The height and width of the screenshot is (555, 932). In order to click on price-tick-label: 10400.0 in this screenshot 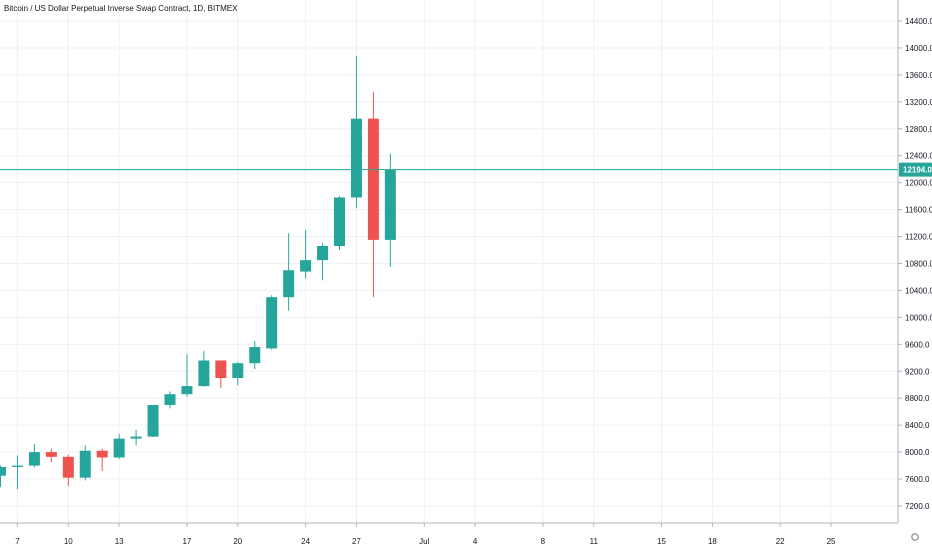, I will do `click(918, 290)`.